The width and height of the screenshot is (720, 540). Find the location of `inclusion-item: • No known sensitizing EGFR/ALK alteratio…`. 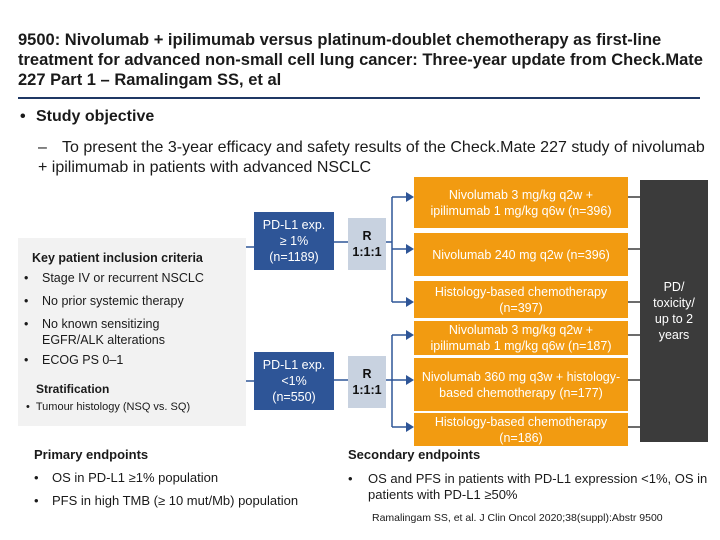

inclusion-item: • No known sensitizing EGFR/ALK alteratio… is located at coordinates (122, 332).